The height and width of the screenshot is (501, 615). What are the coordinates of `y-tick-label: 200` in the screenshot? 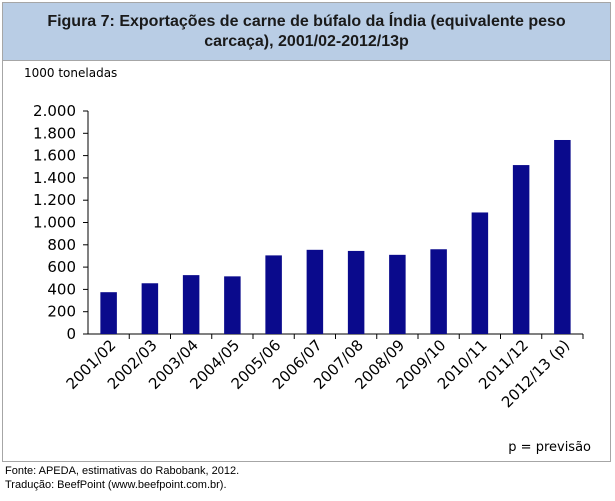 It's located at (61, 312).